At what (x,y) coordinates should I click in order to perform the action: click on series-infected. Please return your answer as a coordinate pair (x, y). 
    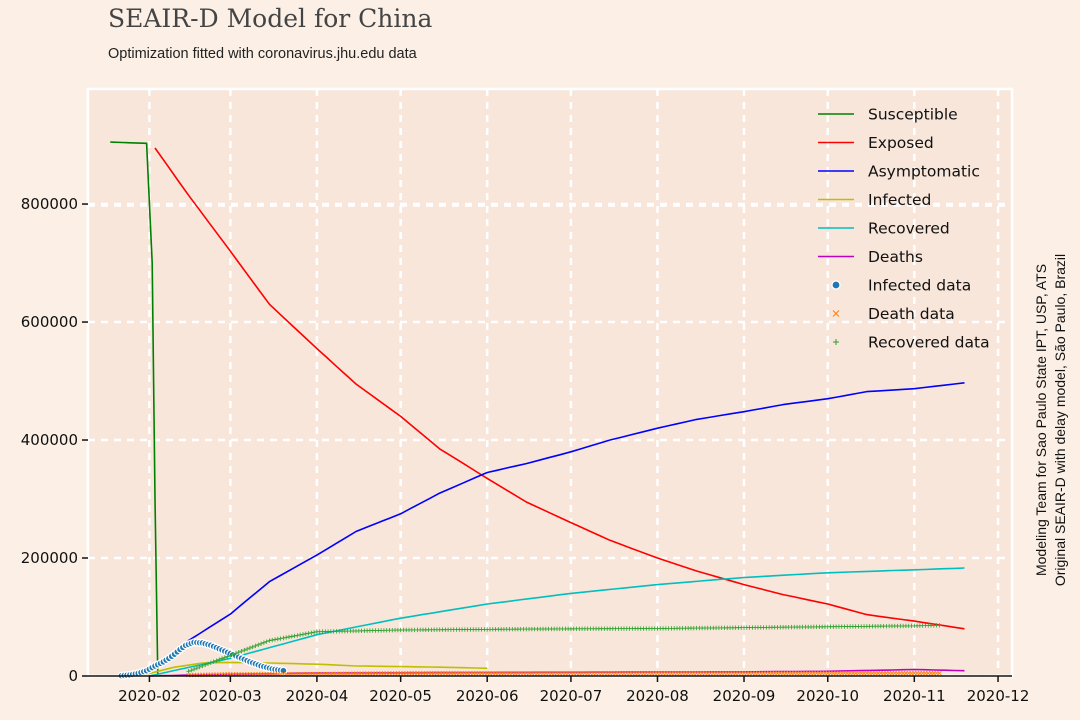
    Looking at the image, I should click on (315, 668).